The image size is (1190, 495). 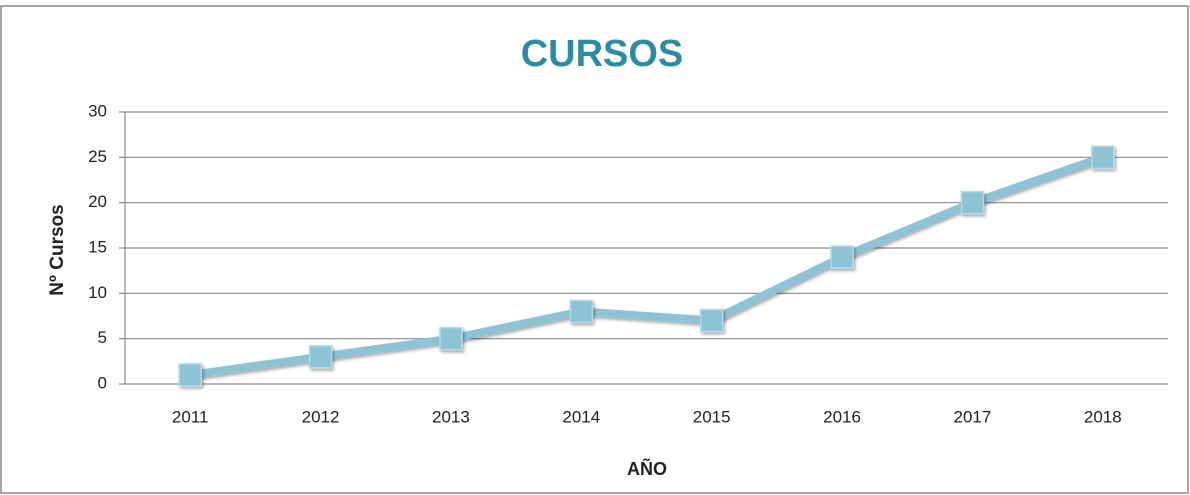 What do you see at coordinates (712, 416) in the screenshot?
I see `x-tick-label: 2015` at bounding box center [712, 416].